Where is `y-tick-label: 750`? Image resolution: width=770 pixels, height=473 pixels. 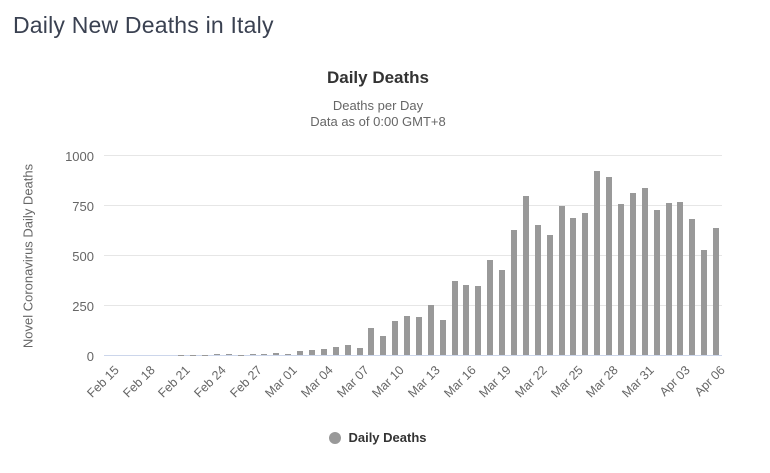 y-tick-label: 750 is located at coordinates (83, 206).